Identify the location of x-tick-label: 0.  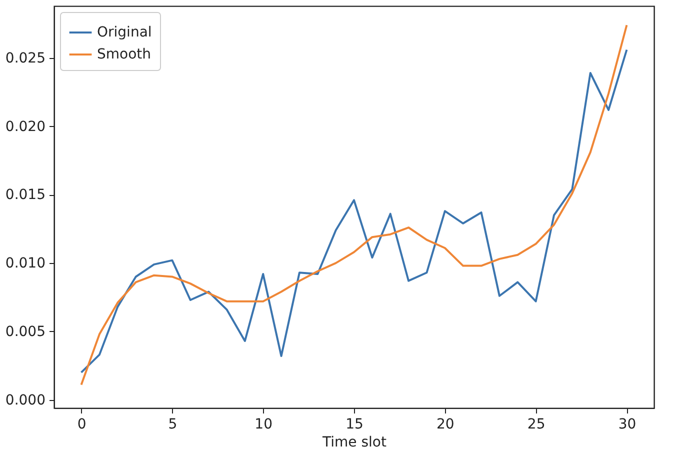
(81, 424).